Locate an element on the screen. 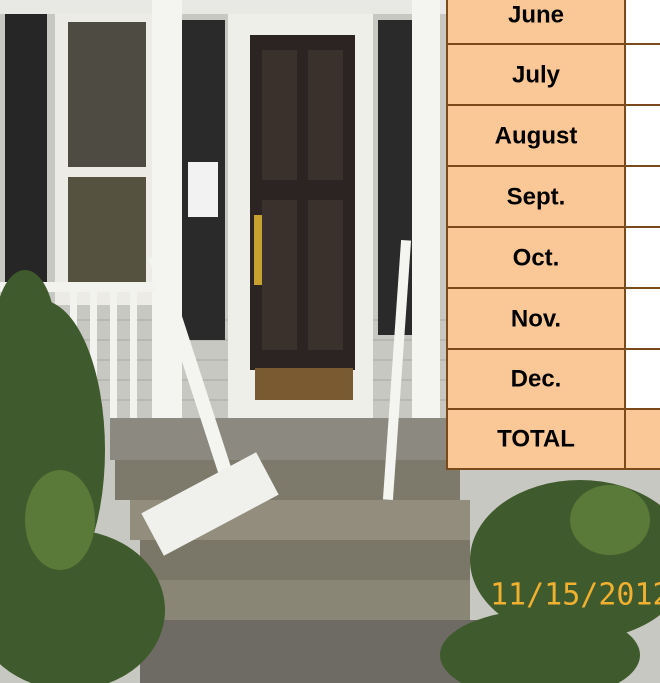 The height and width of the screenshot is (683, 660). foliage-light is located at coordinates (337, 520).